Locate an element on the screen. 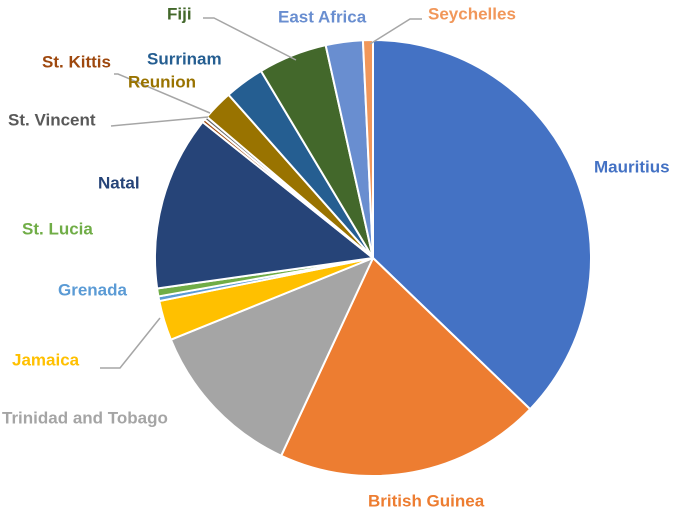 The height and width of the screenshot is (517, 685). pie-slice-natal is located at coordinates (264, 205).